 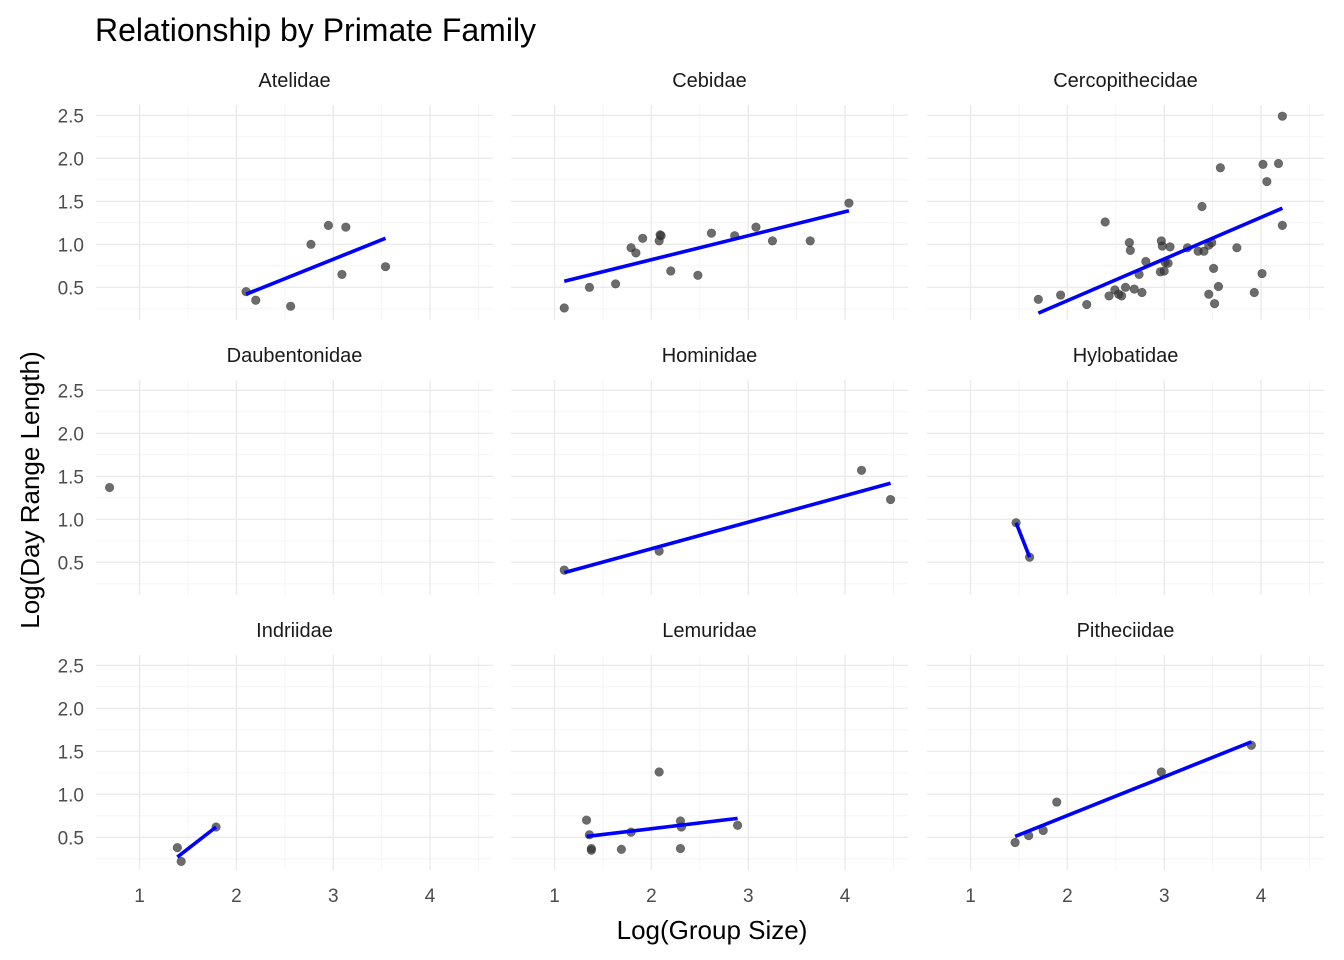 I want to click on facet-label-lemuridae: Lemuridae, so click(x=709, y=631).